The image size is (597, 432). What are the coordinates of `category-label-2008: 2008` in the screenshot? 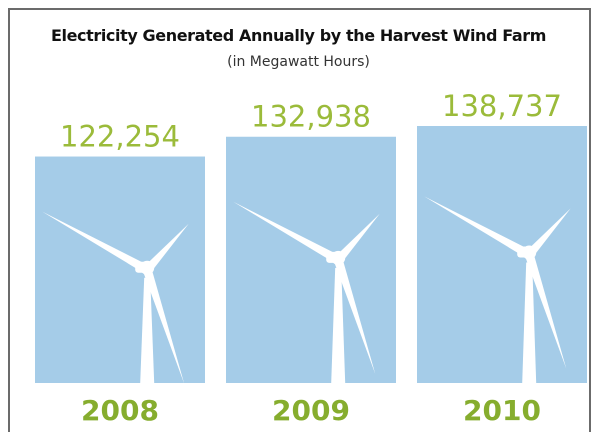 It's located at (120, 410).